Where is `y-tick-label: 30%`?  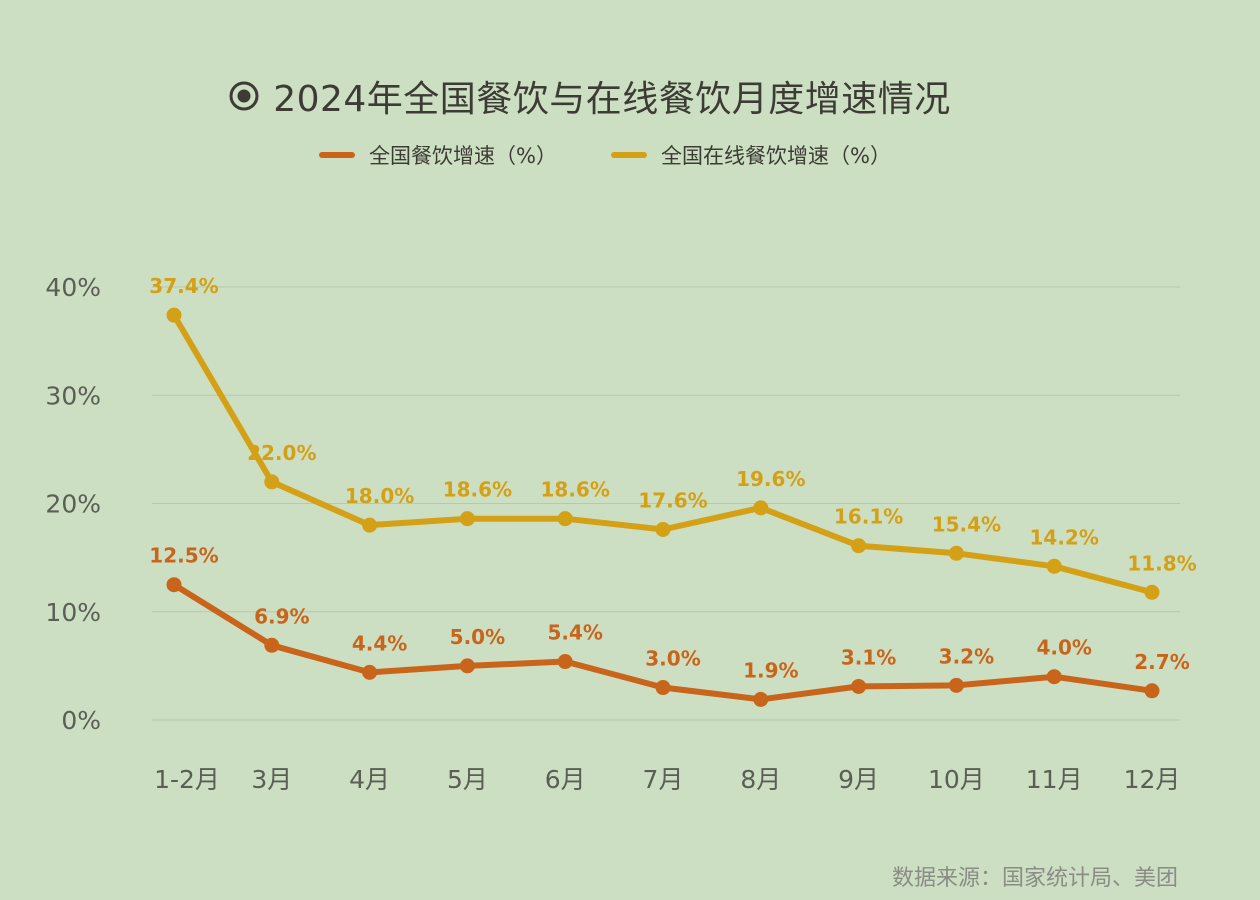
y-tick-label: 30% is located at coordinates (73, 395).